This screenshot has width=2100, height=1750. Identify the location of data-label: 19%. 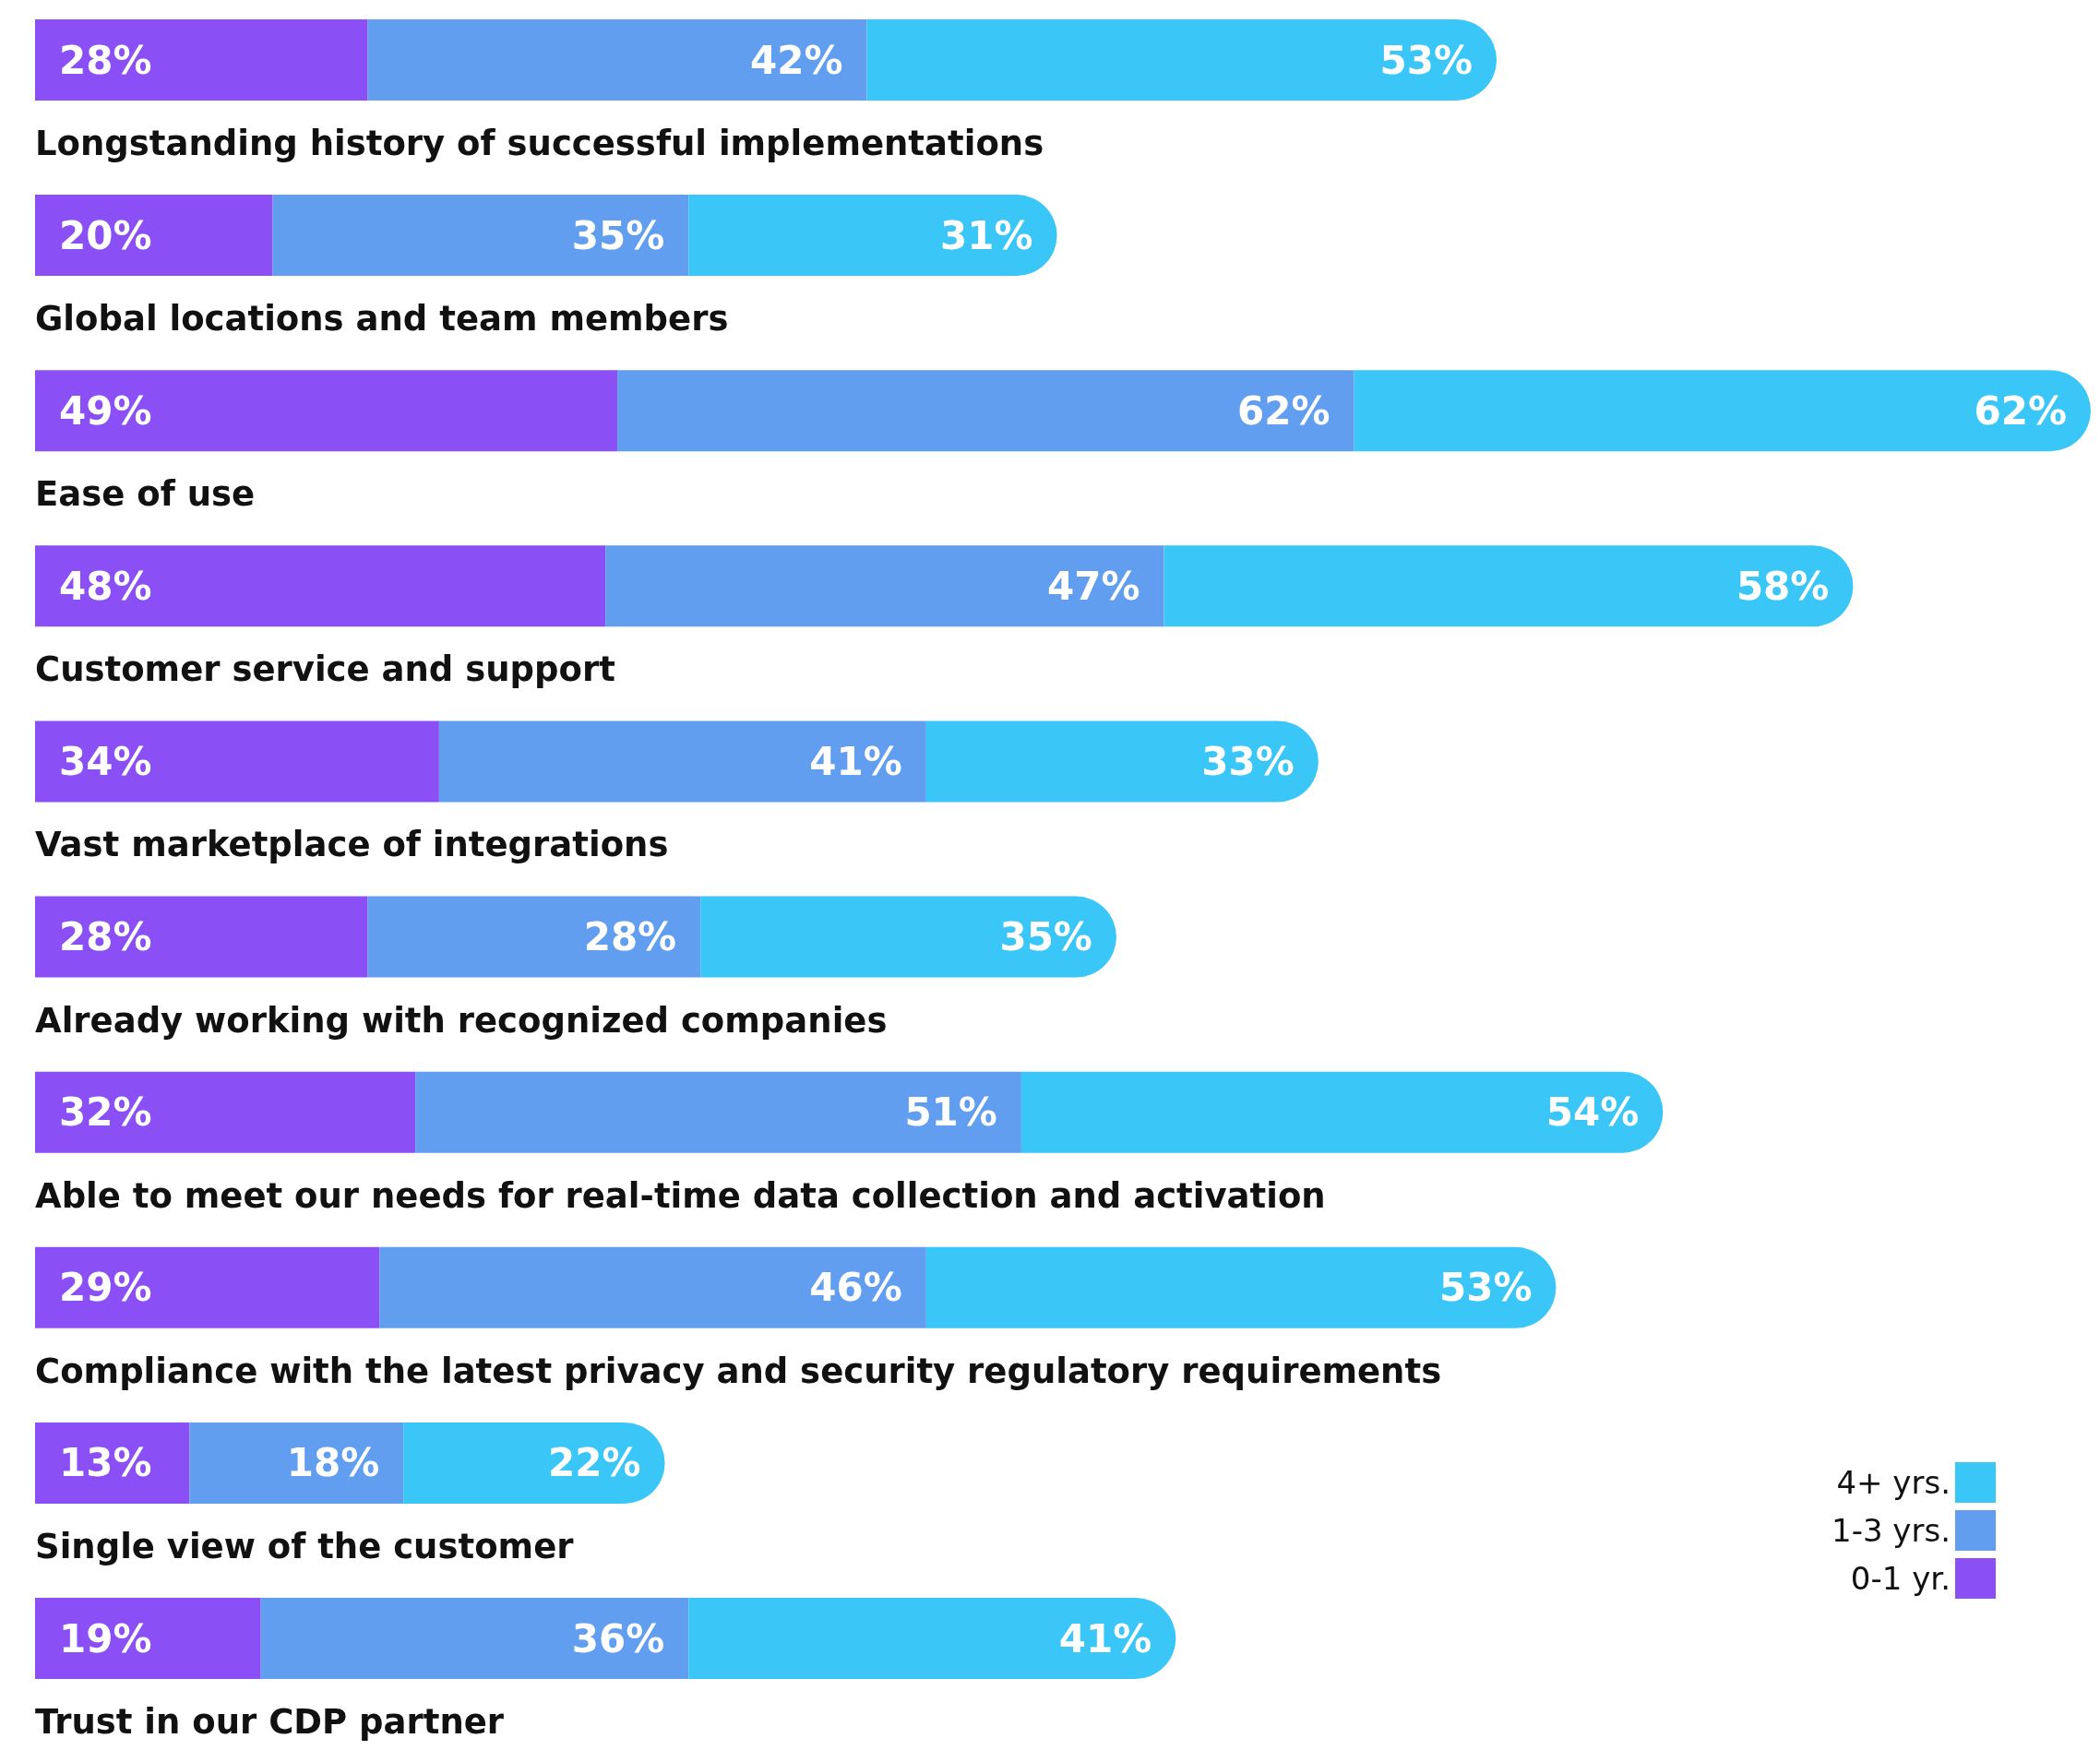
(105, 1638).